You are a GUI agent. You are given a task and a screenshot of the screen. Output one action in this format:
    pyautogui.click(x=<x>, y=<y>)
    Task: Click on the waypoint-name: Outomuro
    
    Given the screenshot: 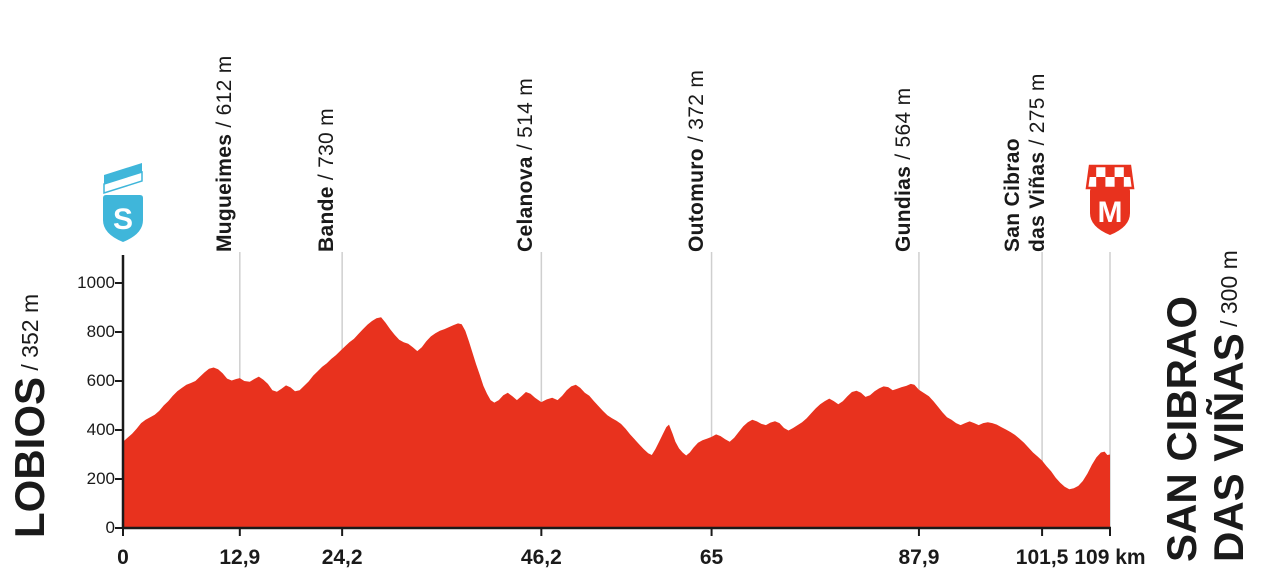 What is the action you would take?
    pyautogui.click(x=696, y=200)
    